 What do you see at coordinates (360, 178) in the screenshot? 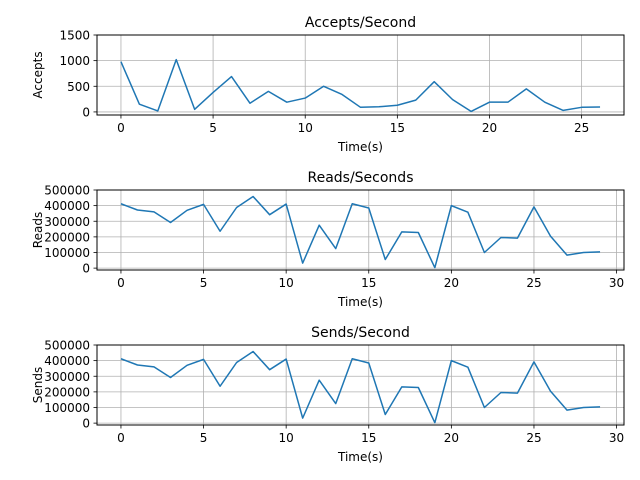
I see `chart-title: Reads/Seconds` at bounding box center [360, 178].